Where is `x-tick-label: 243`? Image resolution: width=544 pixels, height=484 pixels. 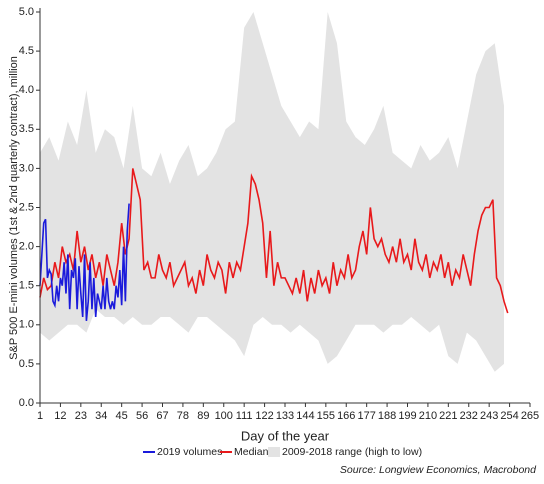
x-tick-label: 243 is located at coordinates (489, 416).